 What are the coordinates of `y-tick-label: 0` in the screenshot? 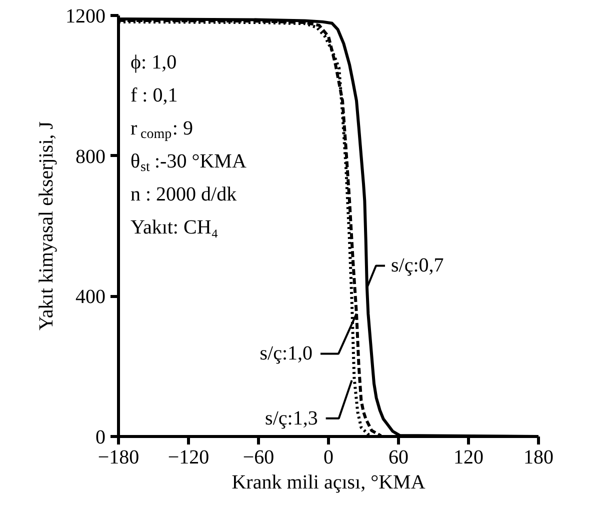 It's located at (101, 437).